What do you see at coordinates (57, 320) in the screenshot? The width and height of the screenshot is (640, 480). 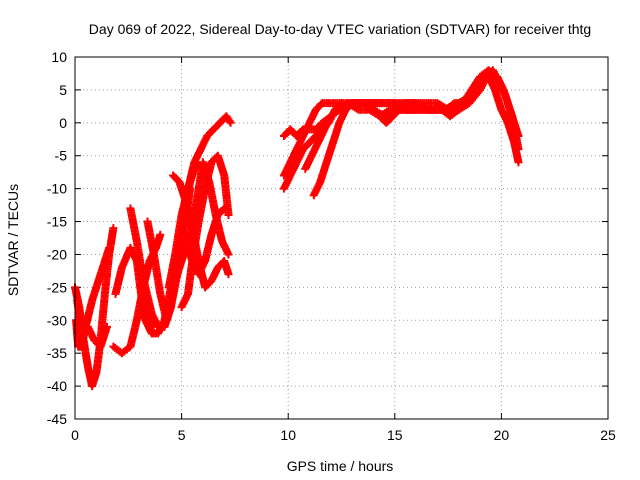 I see `y-tick-label: -30` at bounding box center [57, 320].